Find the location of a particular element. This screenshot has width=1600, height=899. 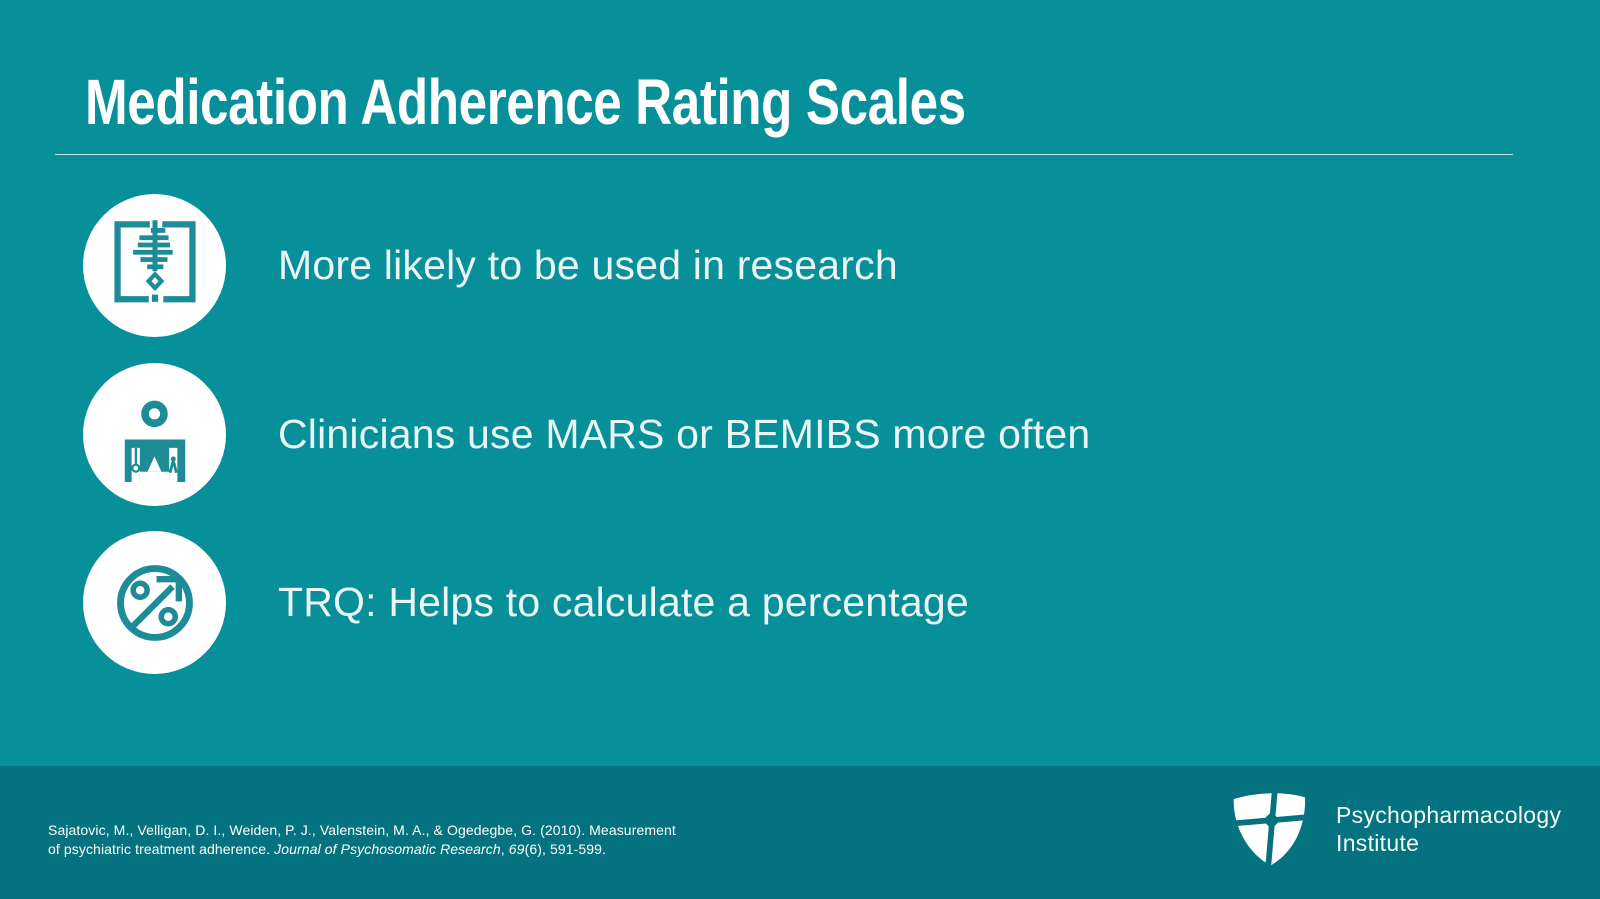

institute-logo: Psychopharmacology Institute is located at coordinates (1394, 829).